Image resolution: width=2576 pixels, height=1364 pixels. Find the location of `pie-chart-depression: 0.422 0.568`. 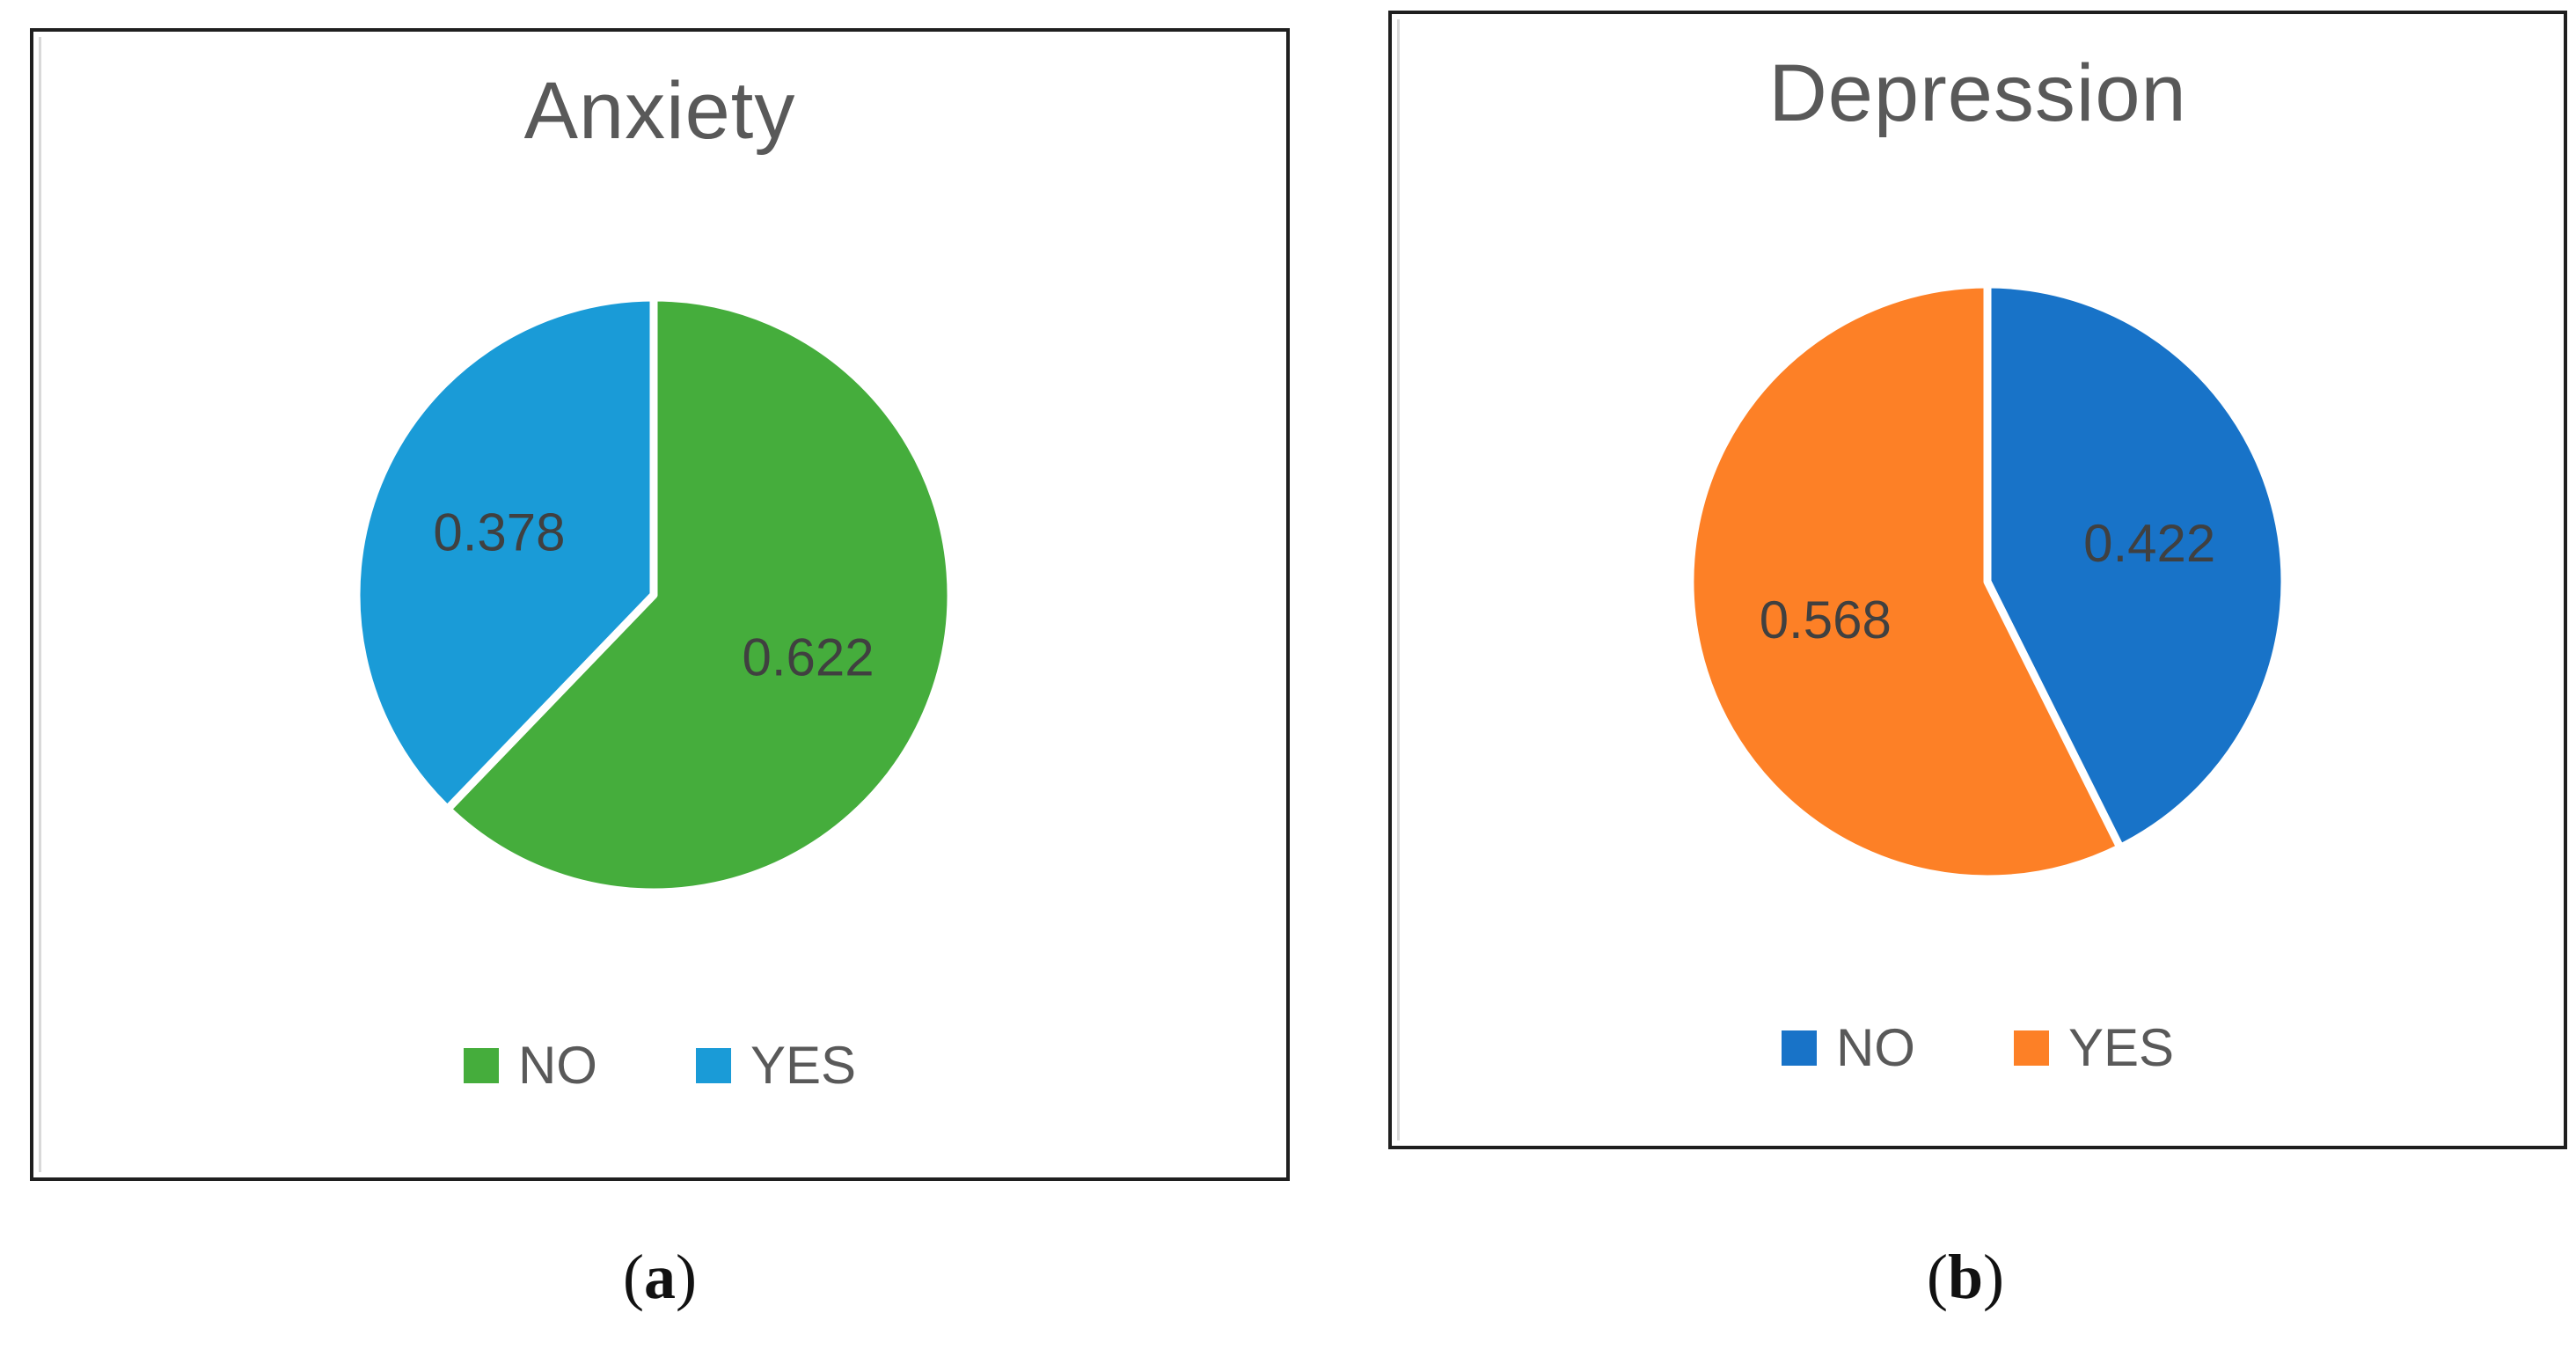

pie-chart-depression: 0.422 0.568 is located at coordinates (1988, 582).